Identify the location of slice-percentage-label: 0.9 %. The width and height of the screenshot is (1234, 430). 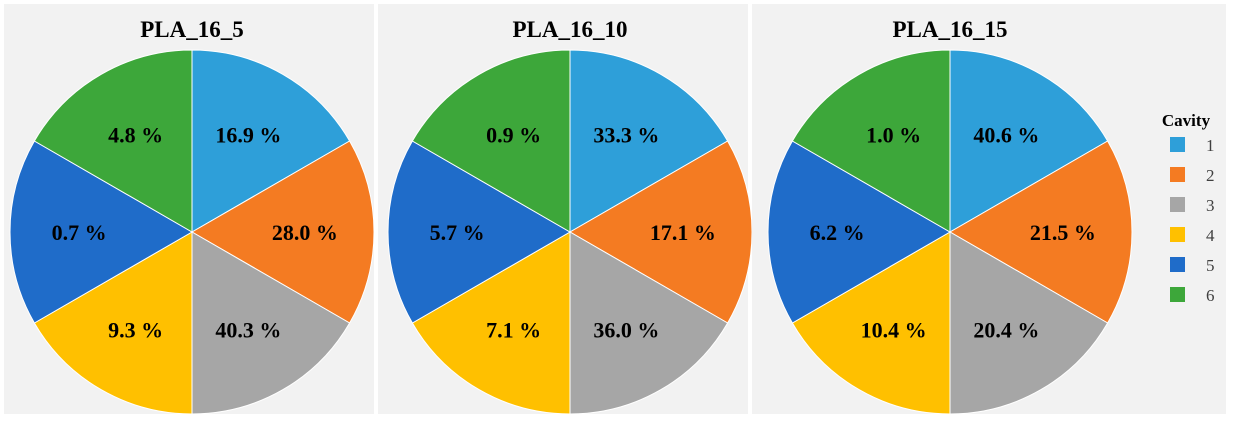
(513, 134).